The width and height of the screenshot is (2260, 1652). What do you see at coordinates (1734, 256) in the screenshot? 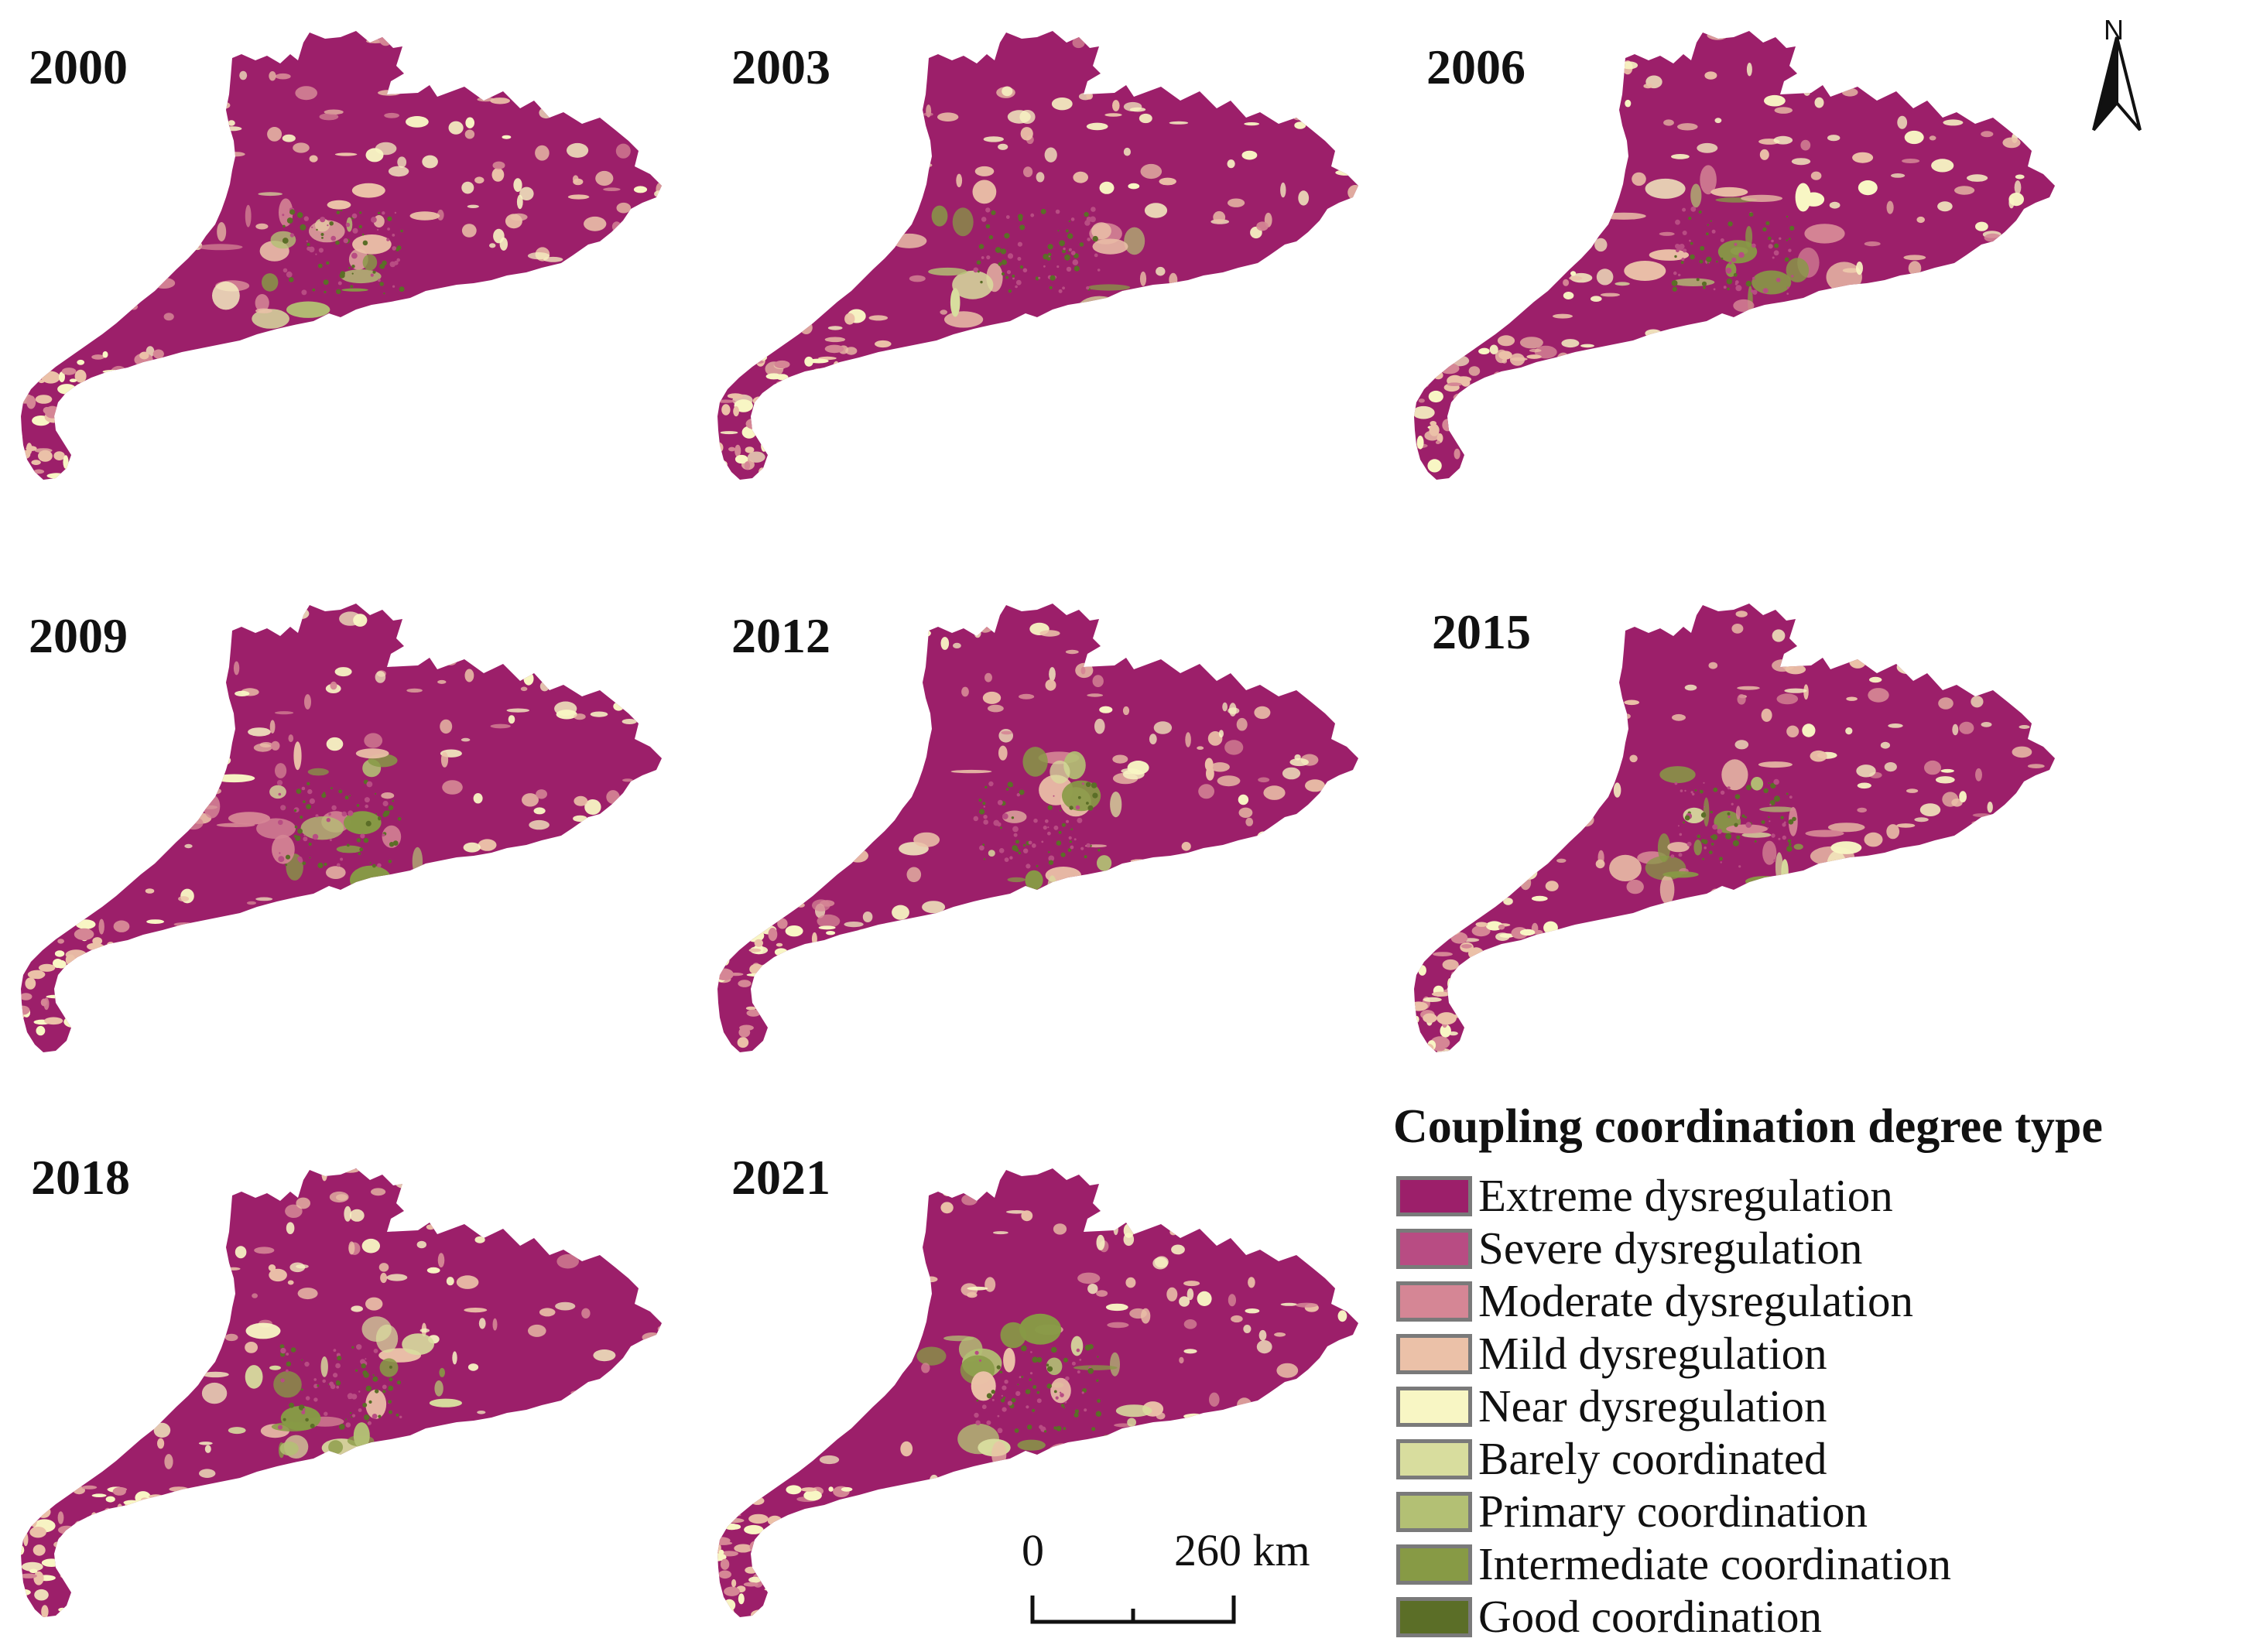
I see `map-2006` at bounding box center [1734, 256].